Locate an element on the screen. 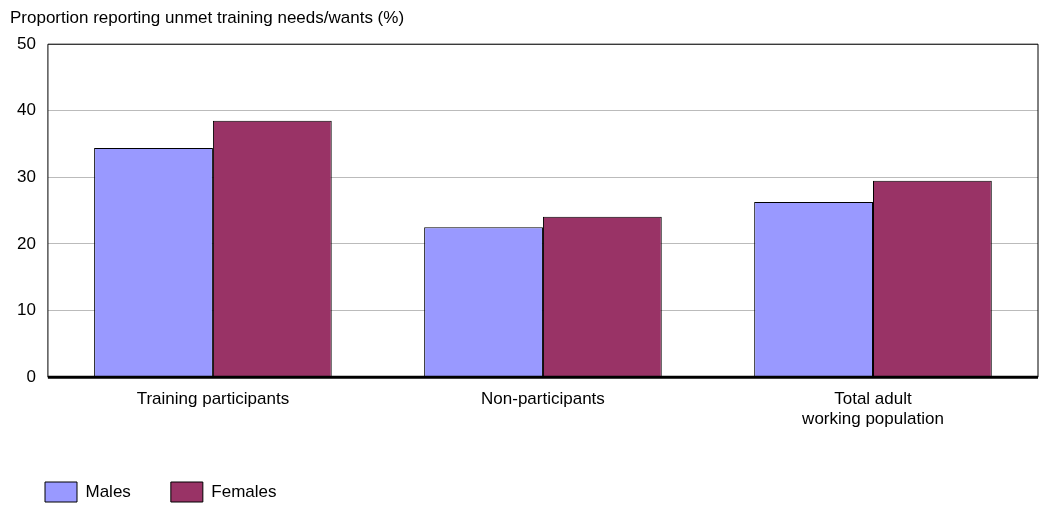 The width and height of the screenshot is (1041, 512). x-tick-label: Training participants is located at coordinates (213, 399).